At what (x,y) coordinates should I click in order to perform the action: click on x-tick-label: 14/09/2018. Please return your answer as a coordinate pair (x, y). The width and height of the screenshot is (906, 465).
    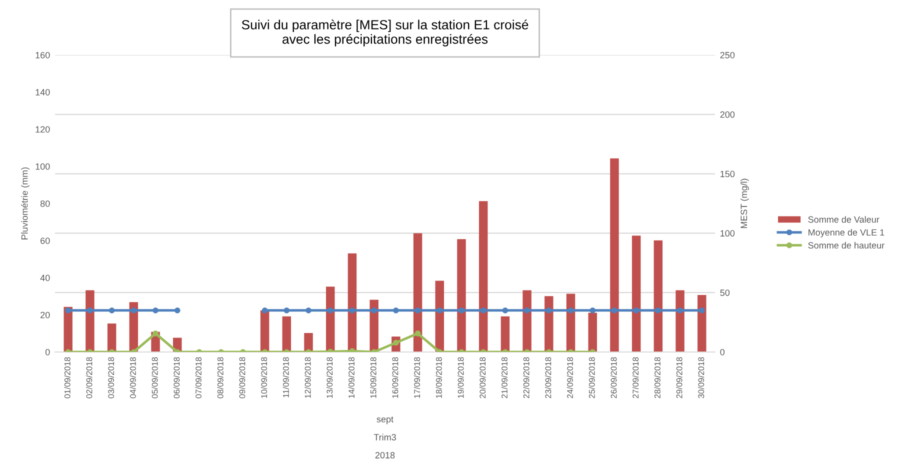
    Looking at the image, I should click on (351, 377).